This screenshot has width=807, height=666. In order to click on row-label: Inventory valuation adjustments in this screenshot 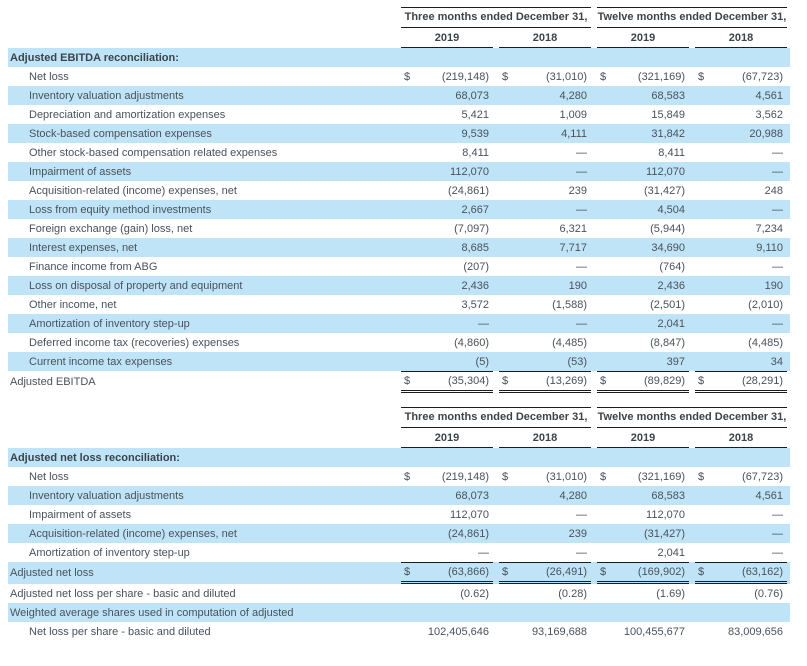, I will do `click(203, 95)`.